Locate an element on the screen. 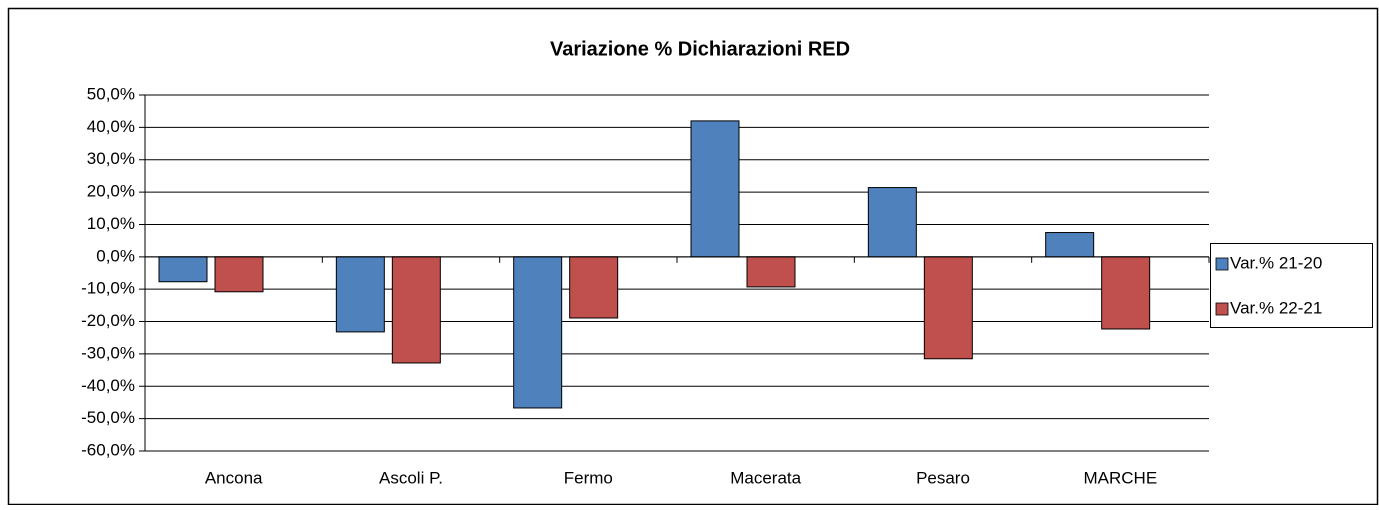 This screenshot has height=510, width=1379. y-tick-label: 10,0% is located at coordinates (111, 223).